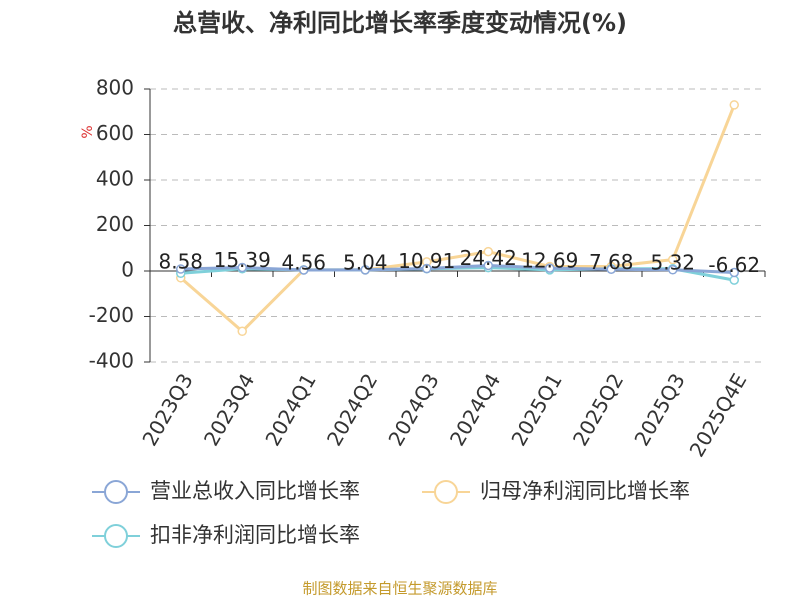 This screenshot has height=600, width=800. What do you see at coordinates (413, 409) in the screenshot?
I see `x-tick-label: 2024Q3` at bounding box center [413, 409].